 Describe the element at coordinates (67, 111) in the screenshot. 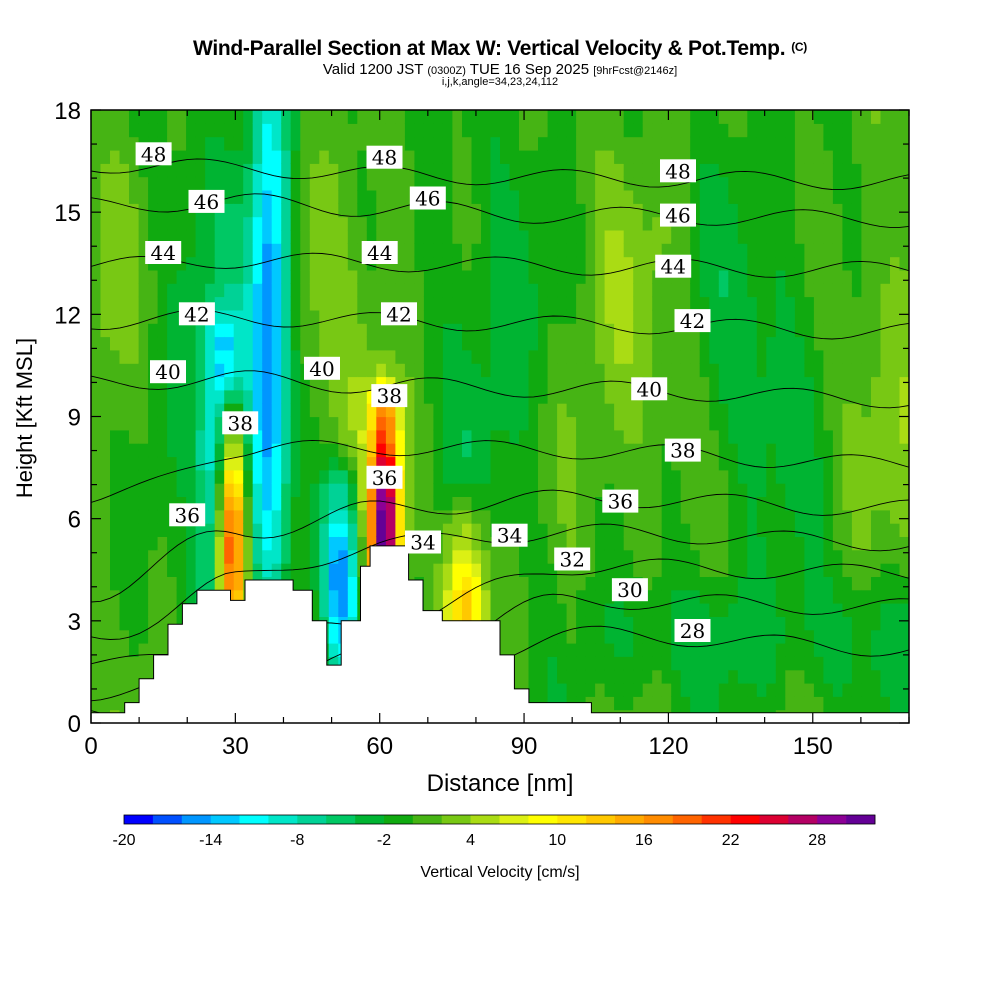

I see `y-tick-label: 18` at that location.